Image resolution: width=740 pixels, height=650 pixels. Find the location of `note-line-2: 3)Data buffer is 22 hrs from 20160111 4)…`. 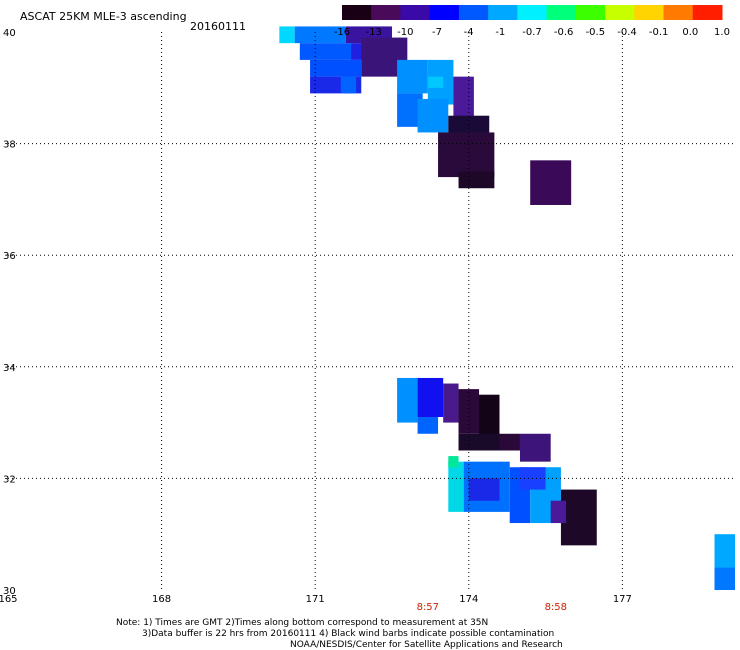

note-line-2: 3)Data buffer is 22 hrs from 20160111 4)… is located at coordinates (348, 634).